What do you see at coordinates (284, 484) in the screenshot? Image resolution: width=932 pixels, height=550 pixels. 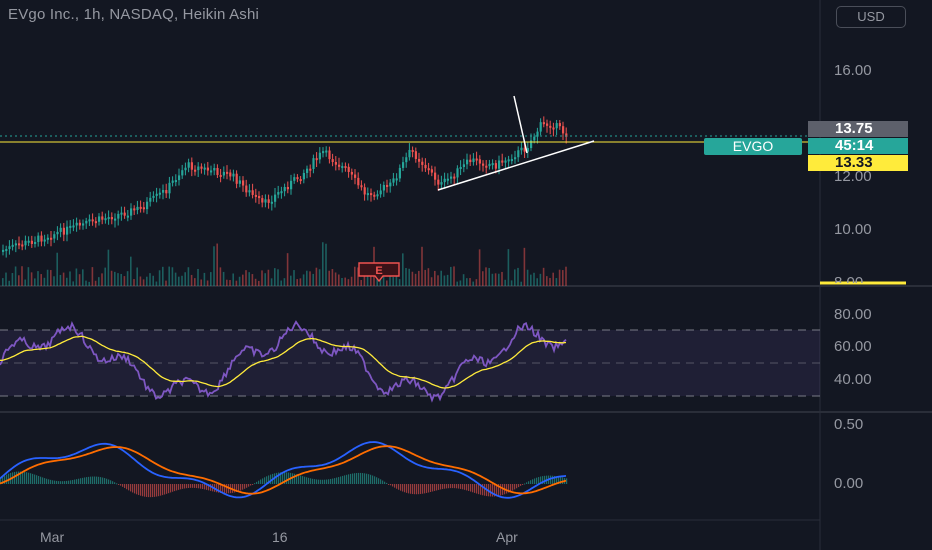 I see `macd-histogram` at bounding box center [284, 484].